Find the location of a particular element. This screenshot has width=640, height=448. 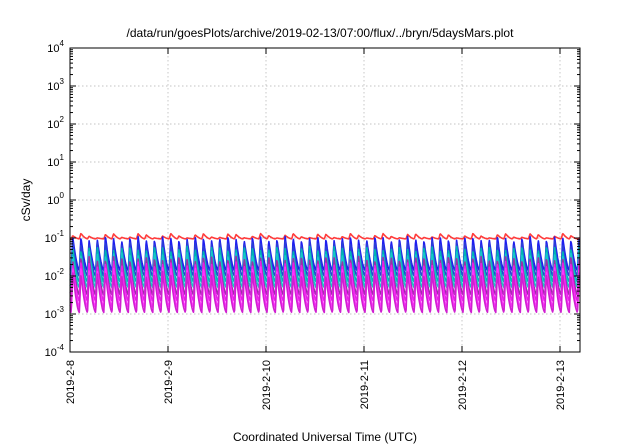

x-axis-label: Coordinated Universal Time (UTC) is located at coordinates (325, 437).